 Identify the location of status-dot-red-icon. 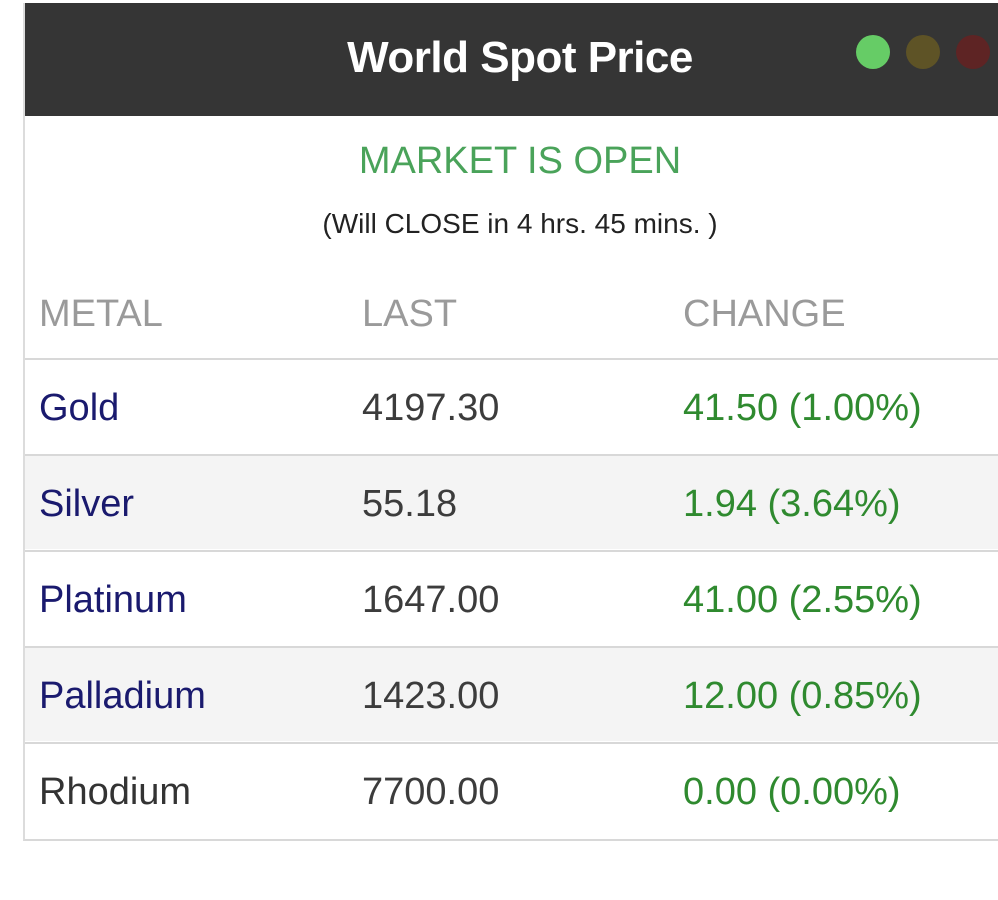
(973, 52).